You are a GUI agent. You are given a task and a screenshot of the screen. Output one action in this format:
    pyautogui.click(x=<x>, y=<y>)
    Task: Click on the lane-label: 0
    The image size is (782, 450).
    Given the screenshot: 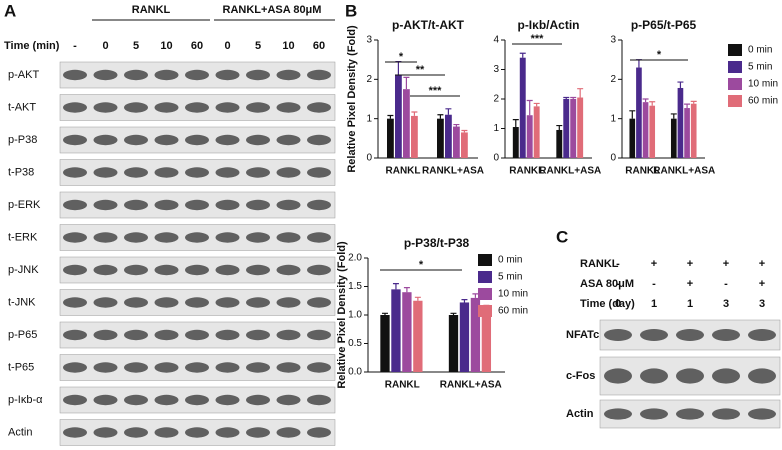 What is the action you would take?
    pyautogui.click(x=105, y=46)
    